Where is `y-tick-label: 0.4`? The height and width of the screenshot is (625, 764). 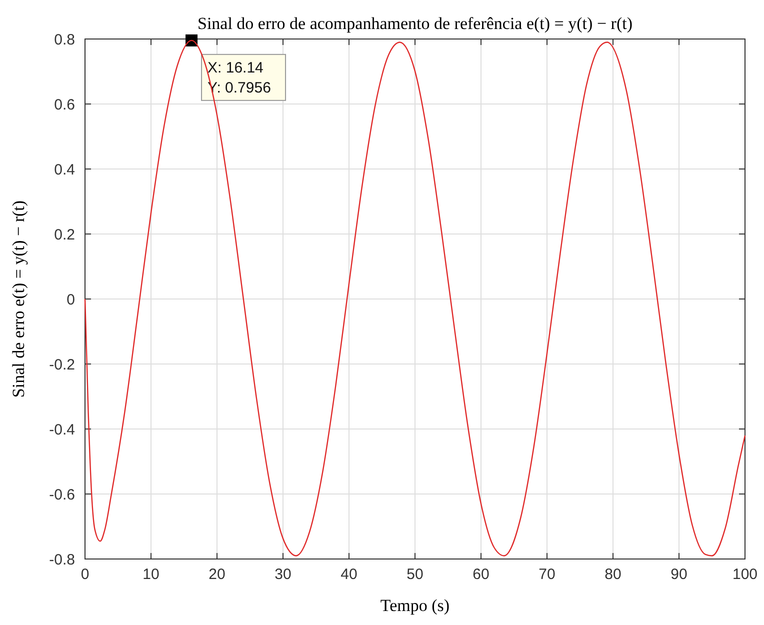 y-tick-label: 0.4 is located at coordinates (64, 169).